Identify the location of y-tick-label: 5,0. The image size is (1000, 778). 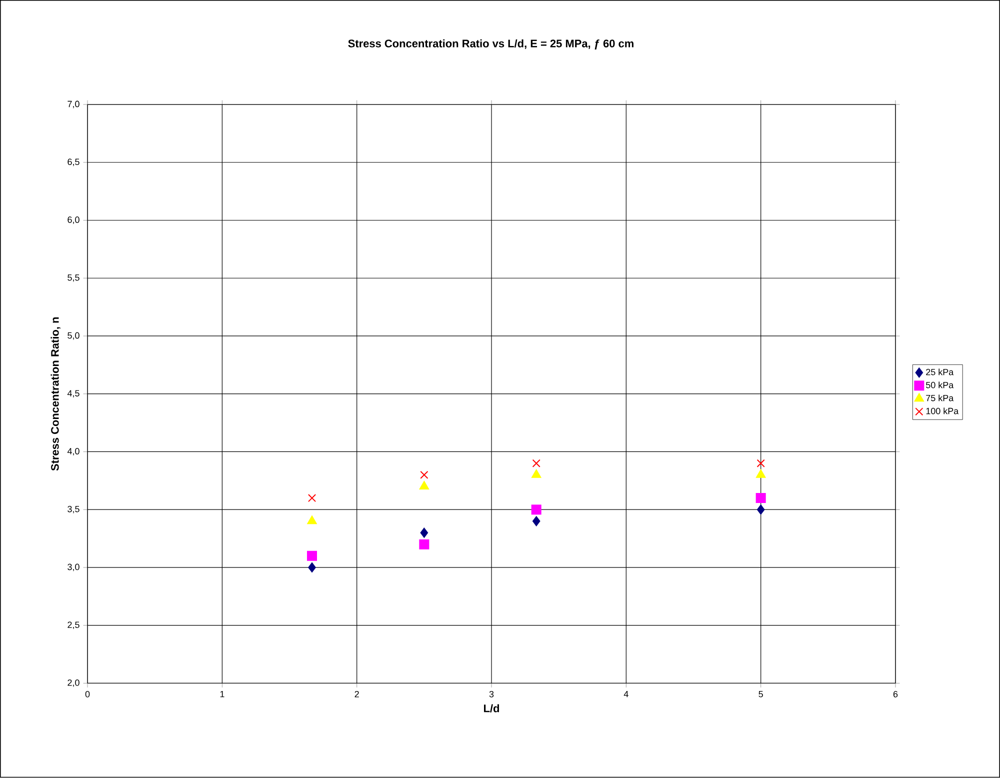
(74, 336).